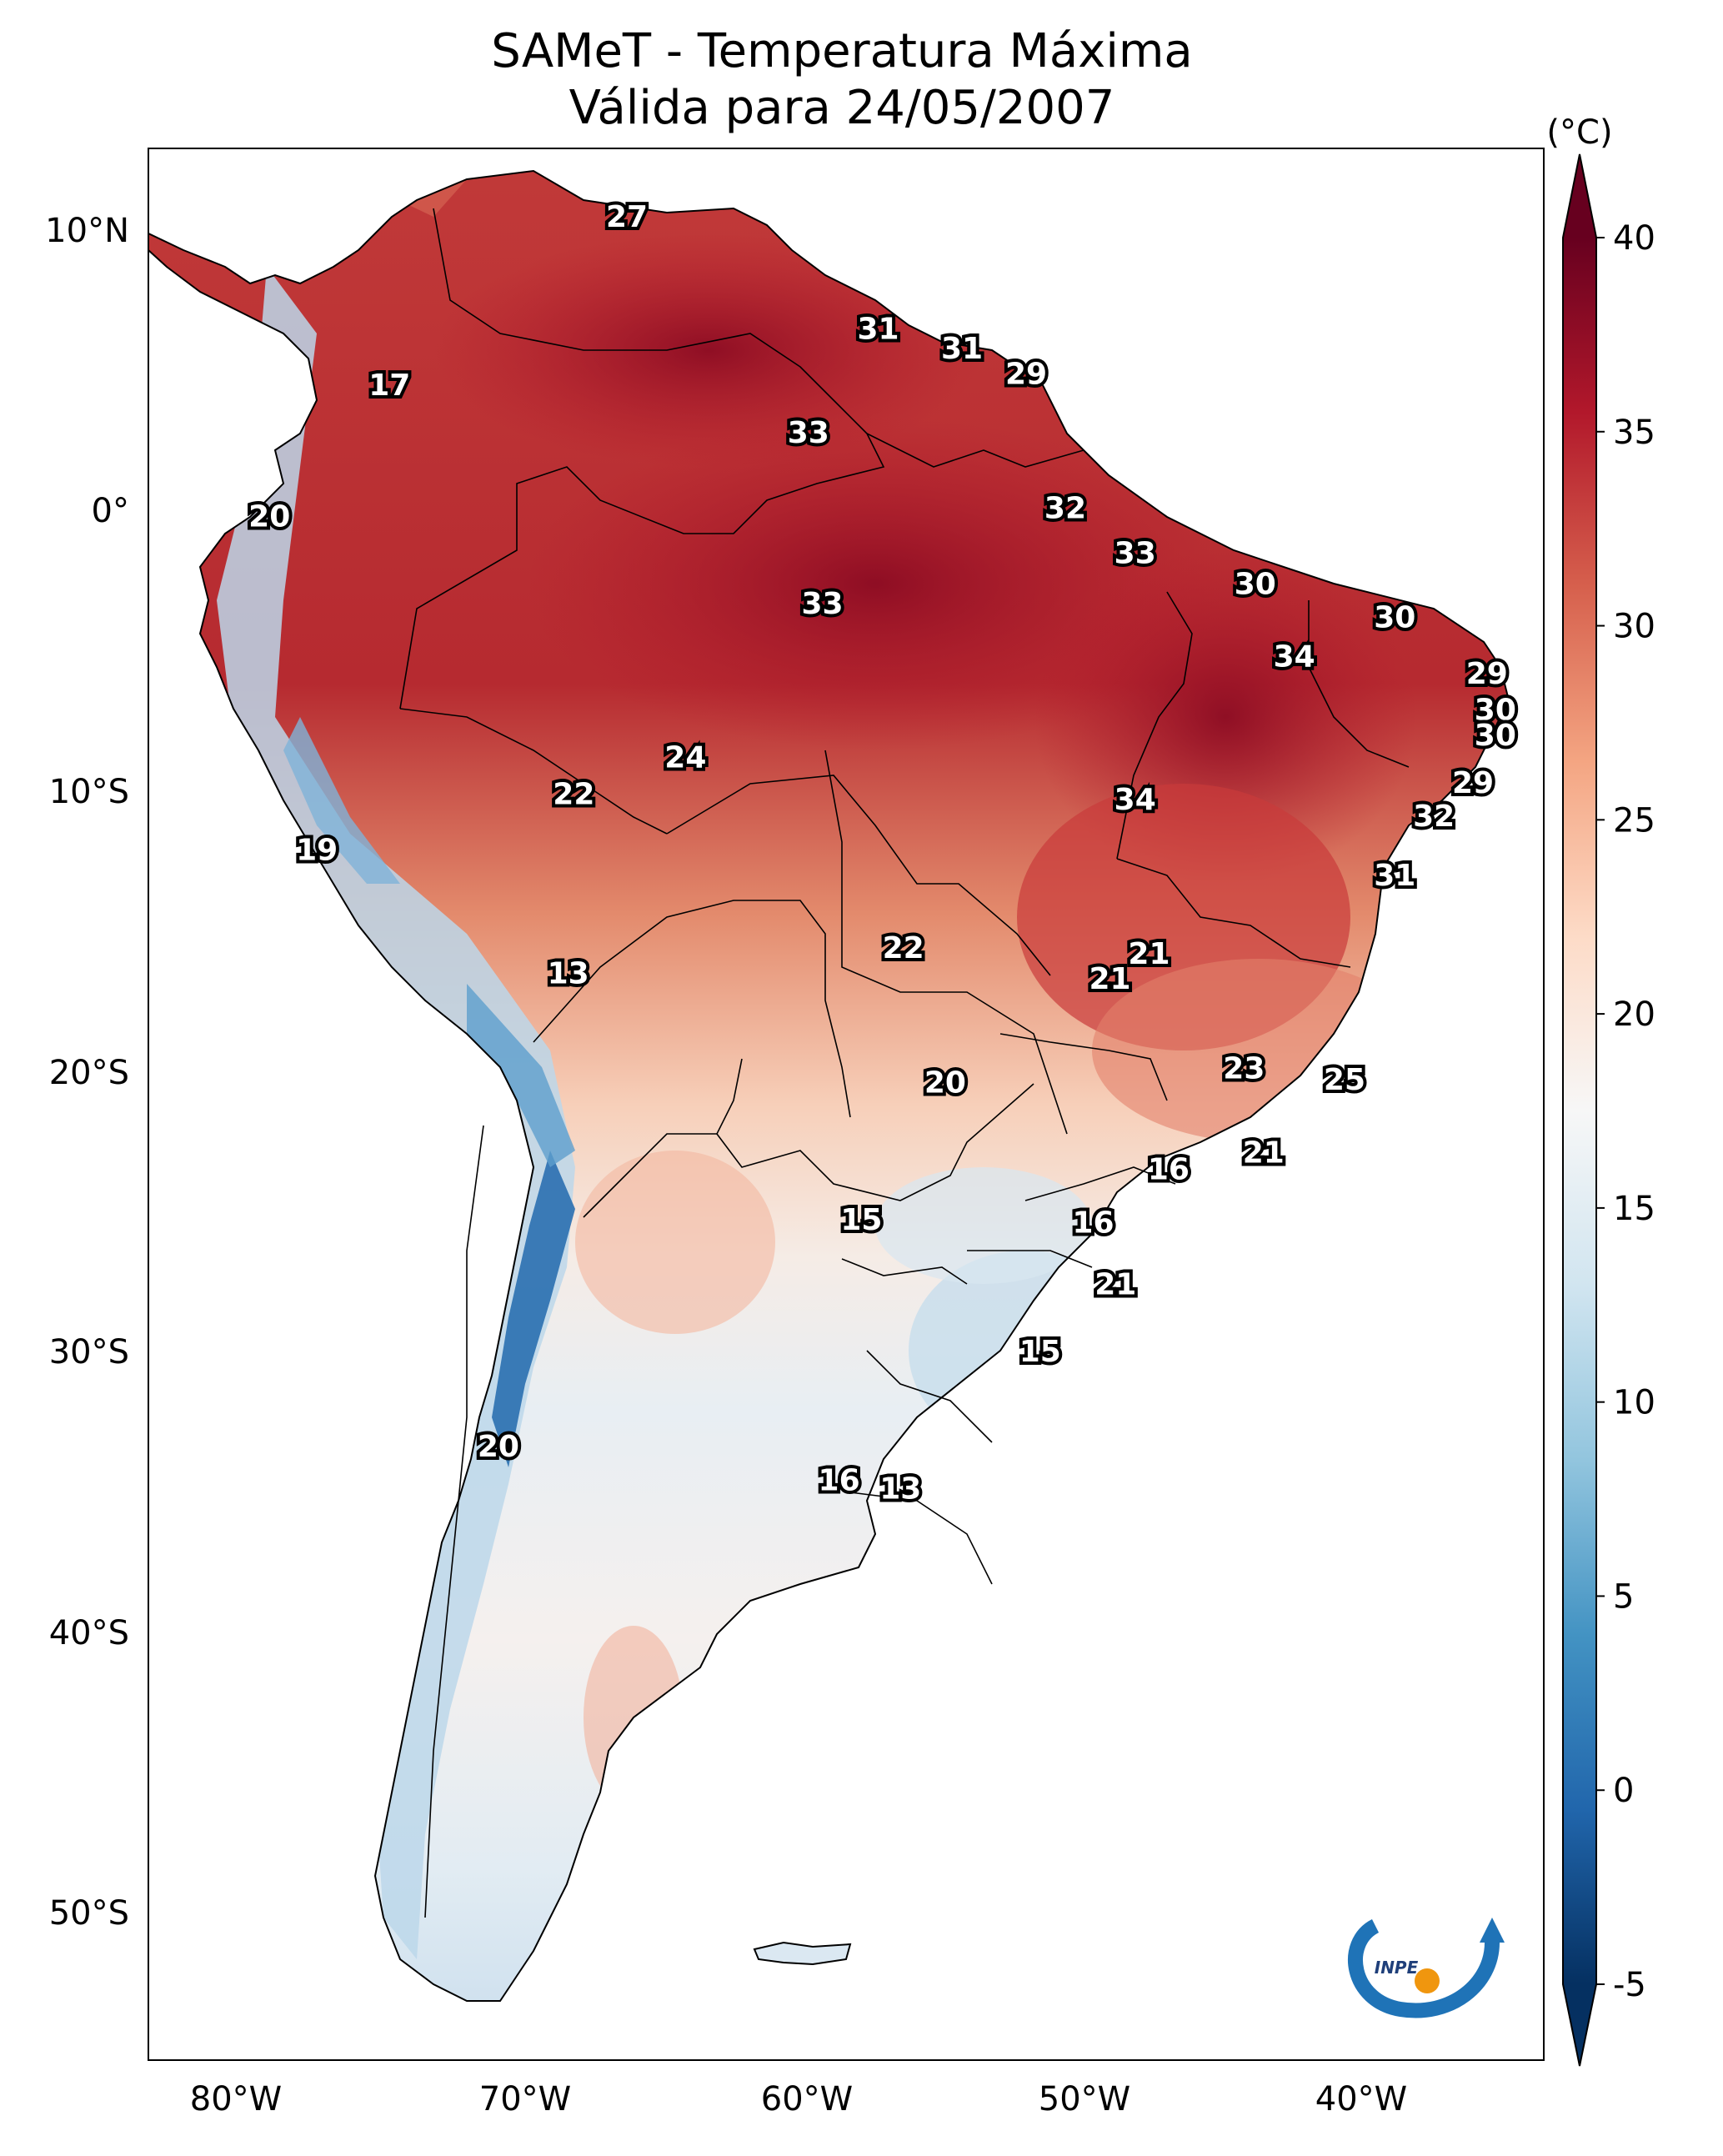 The height and width of the screenshot is (2156, 1723). Describe the element at coordinates (110, 511) in the screenshot. I see `lat-label-0: 0°` at that location.